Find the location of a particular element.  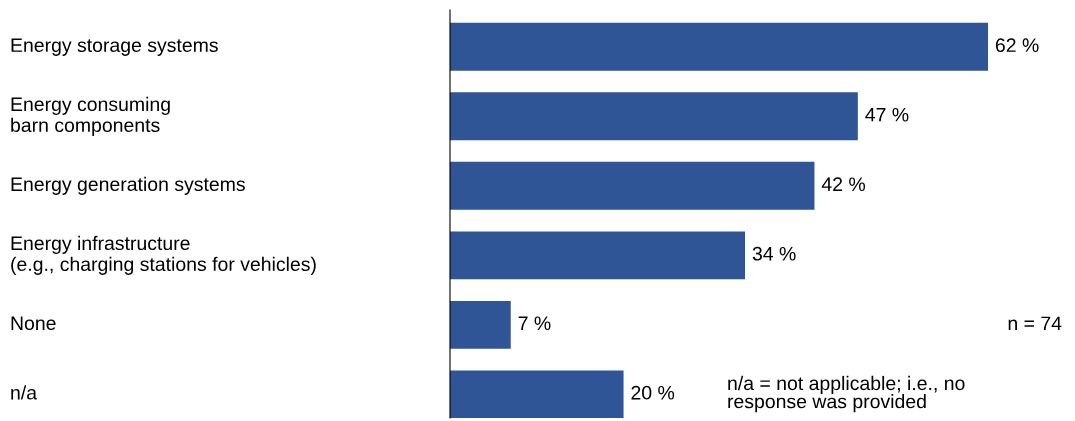

data-label: 7 % is located at coordinates (534, 323).